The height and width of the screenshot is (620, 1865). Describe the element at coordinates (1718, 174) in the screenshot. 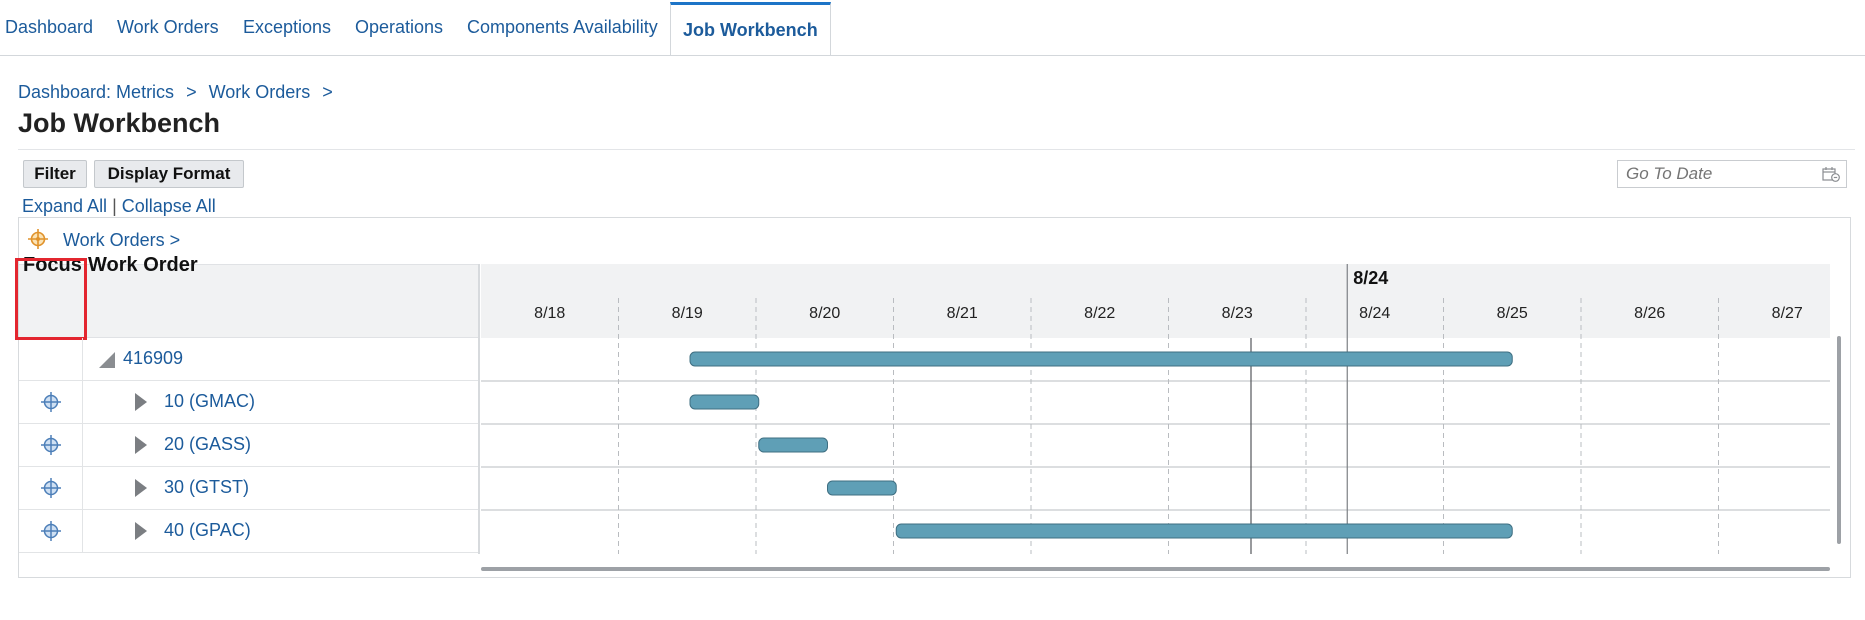

I see `go-to-date-input` at that location.